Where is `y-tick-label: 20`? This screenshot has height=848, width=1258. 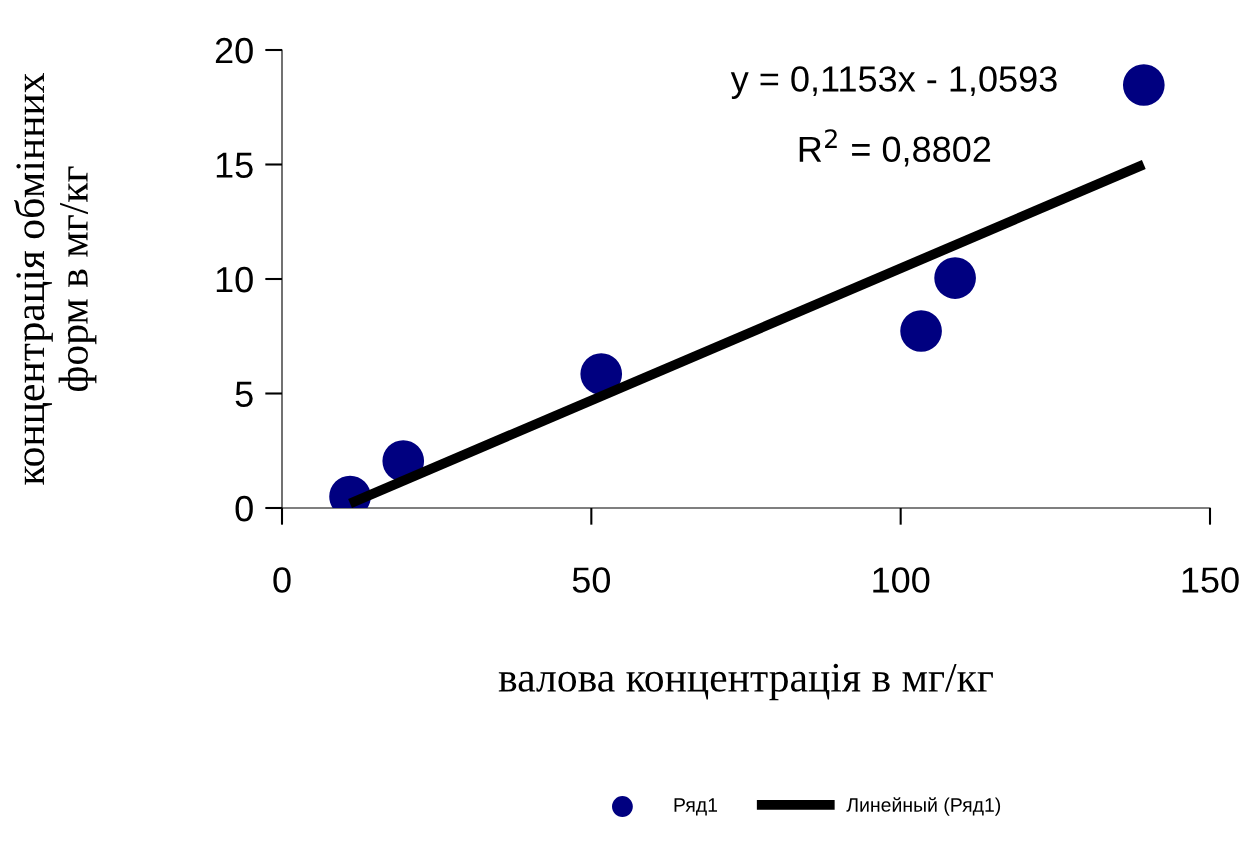
y-tick-label: 20 is located at coordinates (234, 50).